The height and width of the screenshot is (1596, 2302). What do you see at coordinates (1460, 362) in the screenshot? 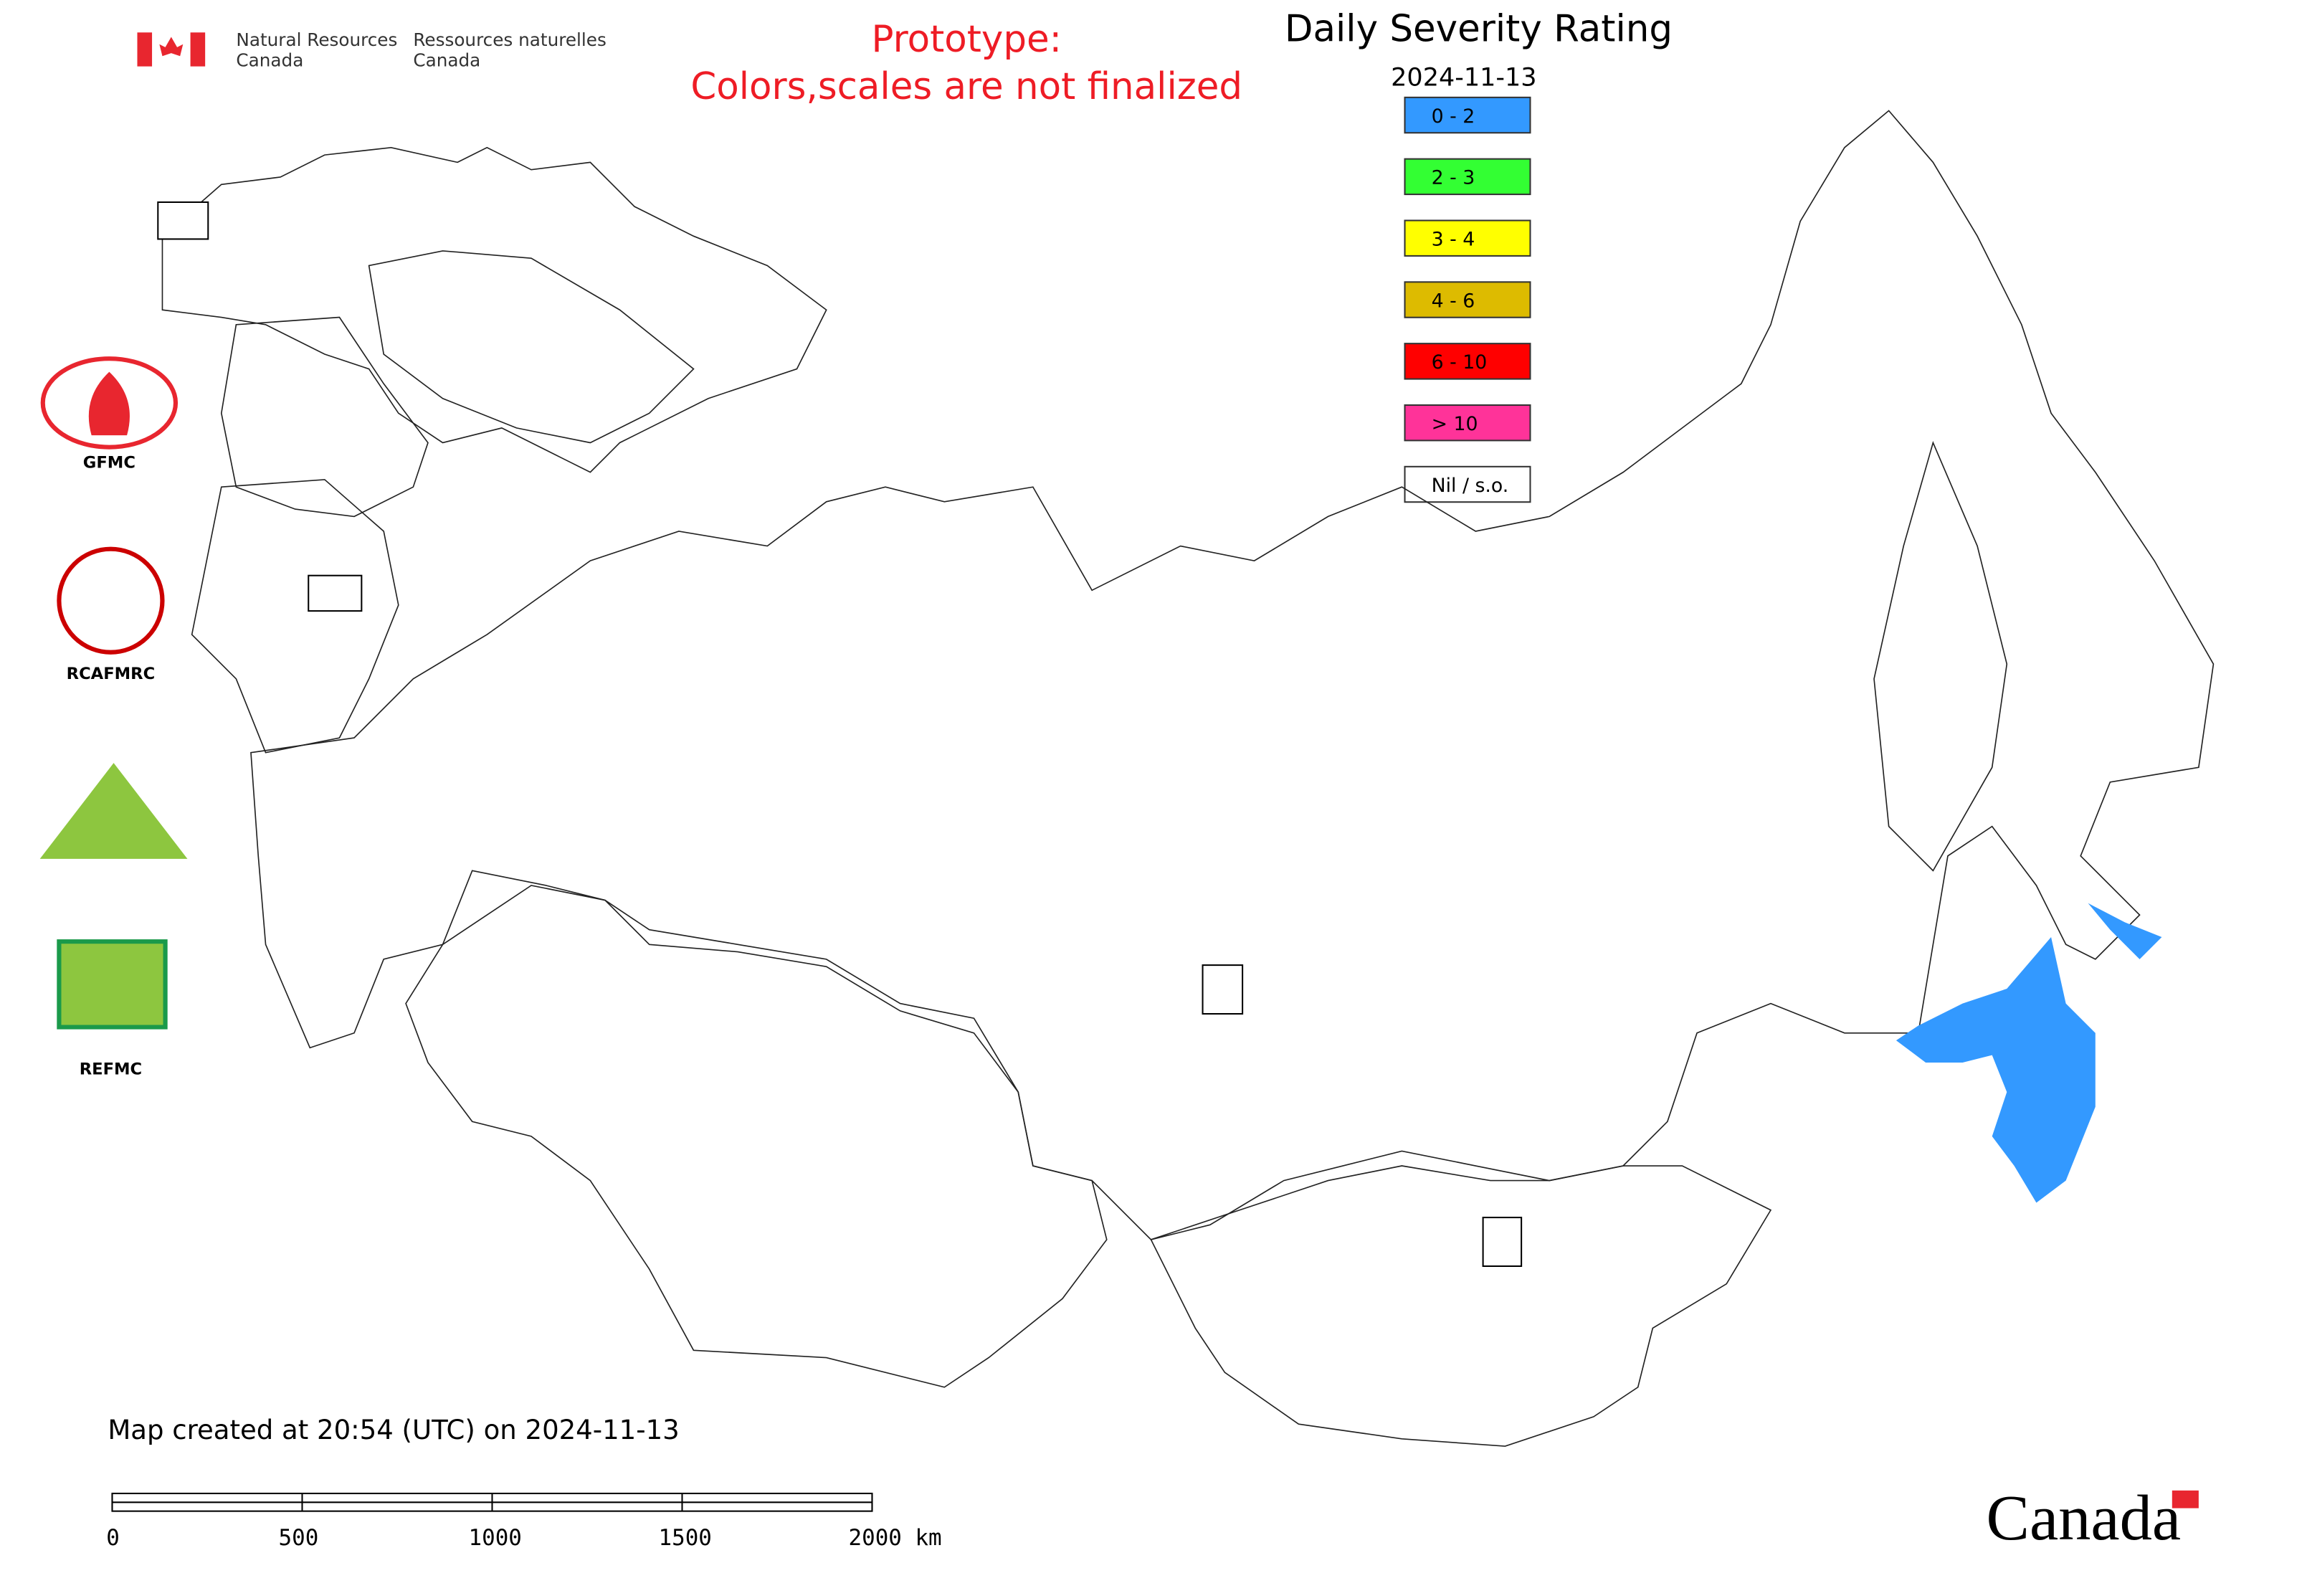
I see `legend-label: 6 - 10` at bounding box center [1460, 362].